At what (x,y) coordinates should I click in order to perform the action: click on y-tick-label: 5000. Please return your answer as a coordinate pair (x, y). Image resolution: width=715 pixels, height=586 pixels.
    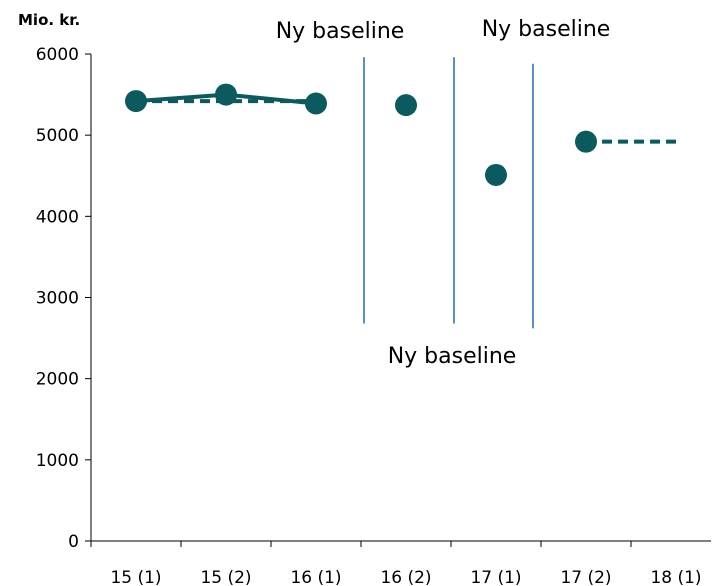
    Looking at the image, I should click on (57, 136).